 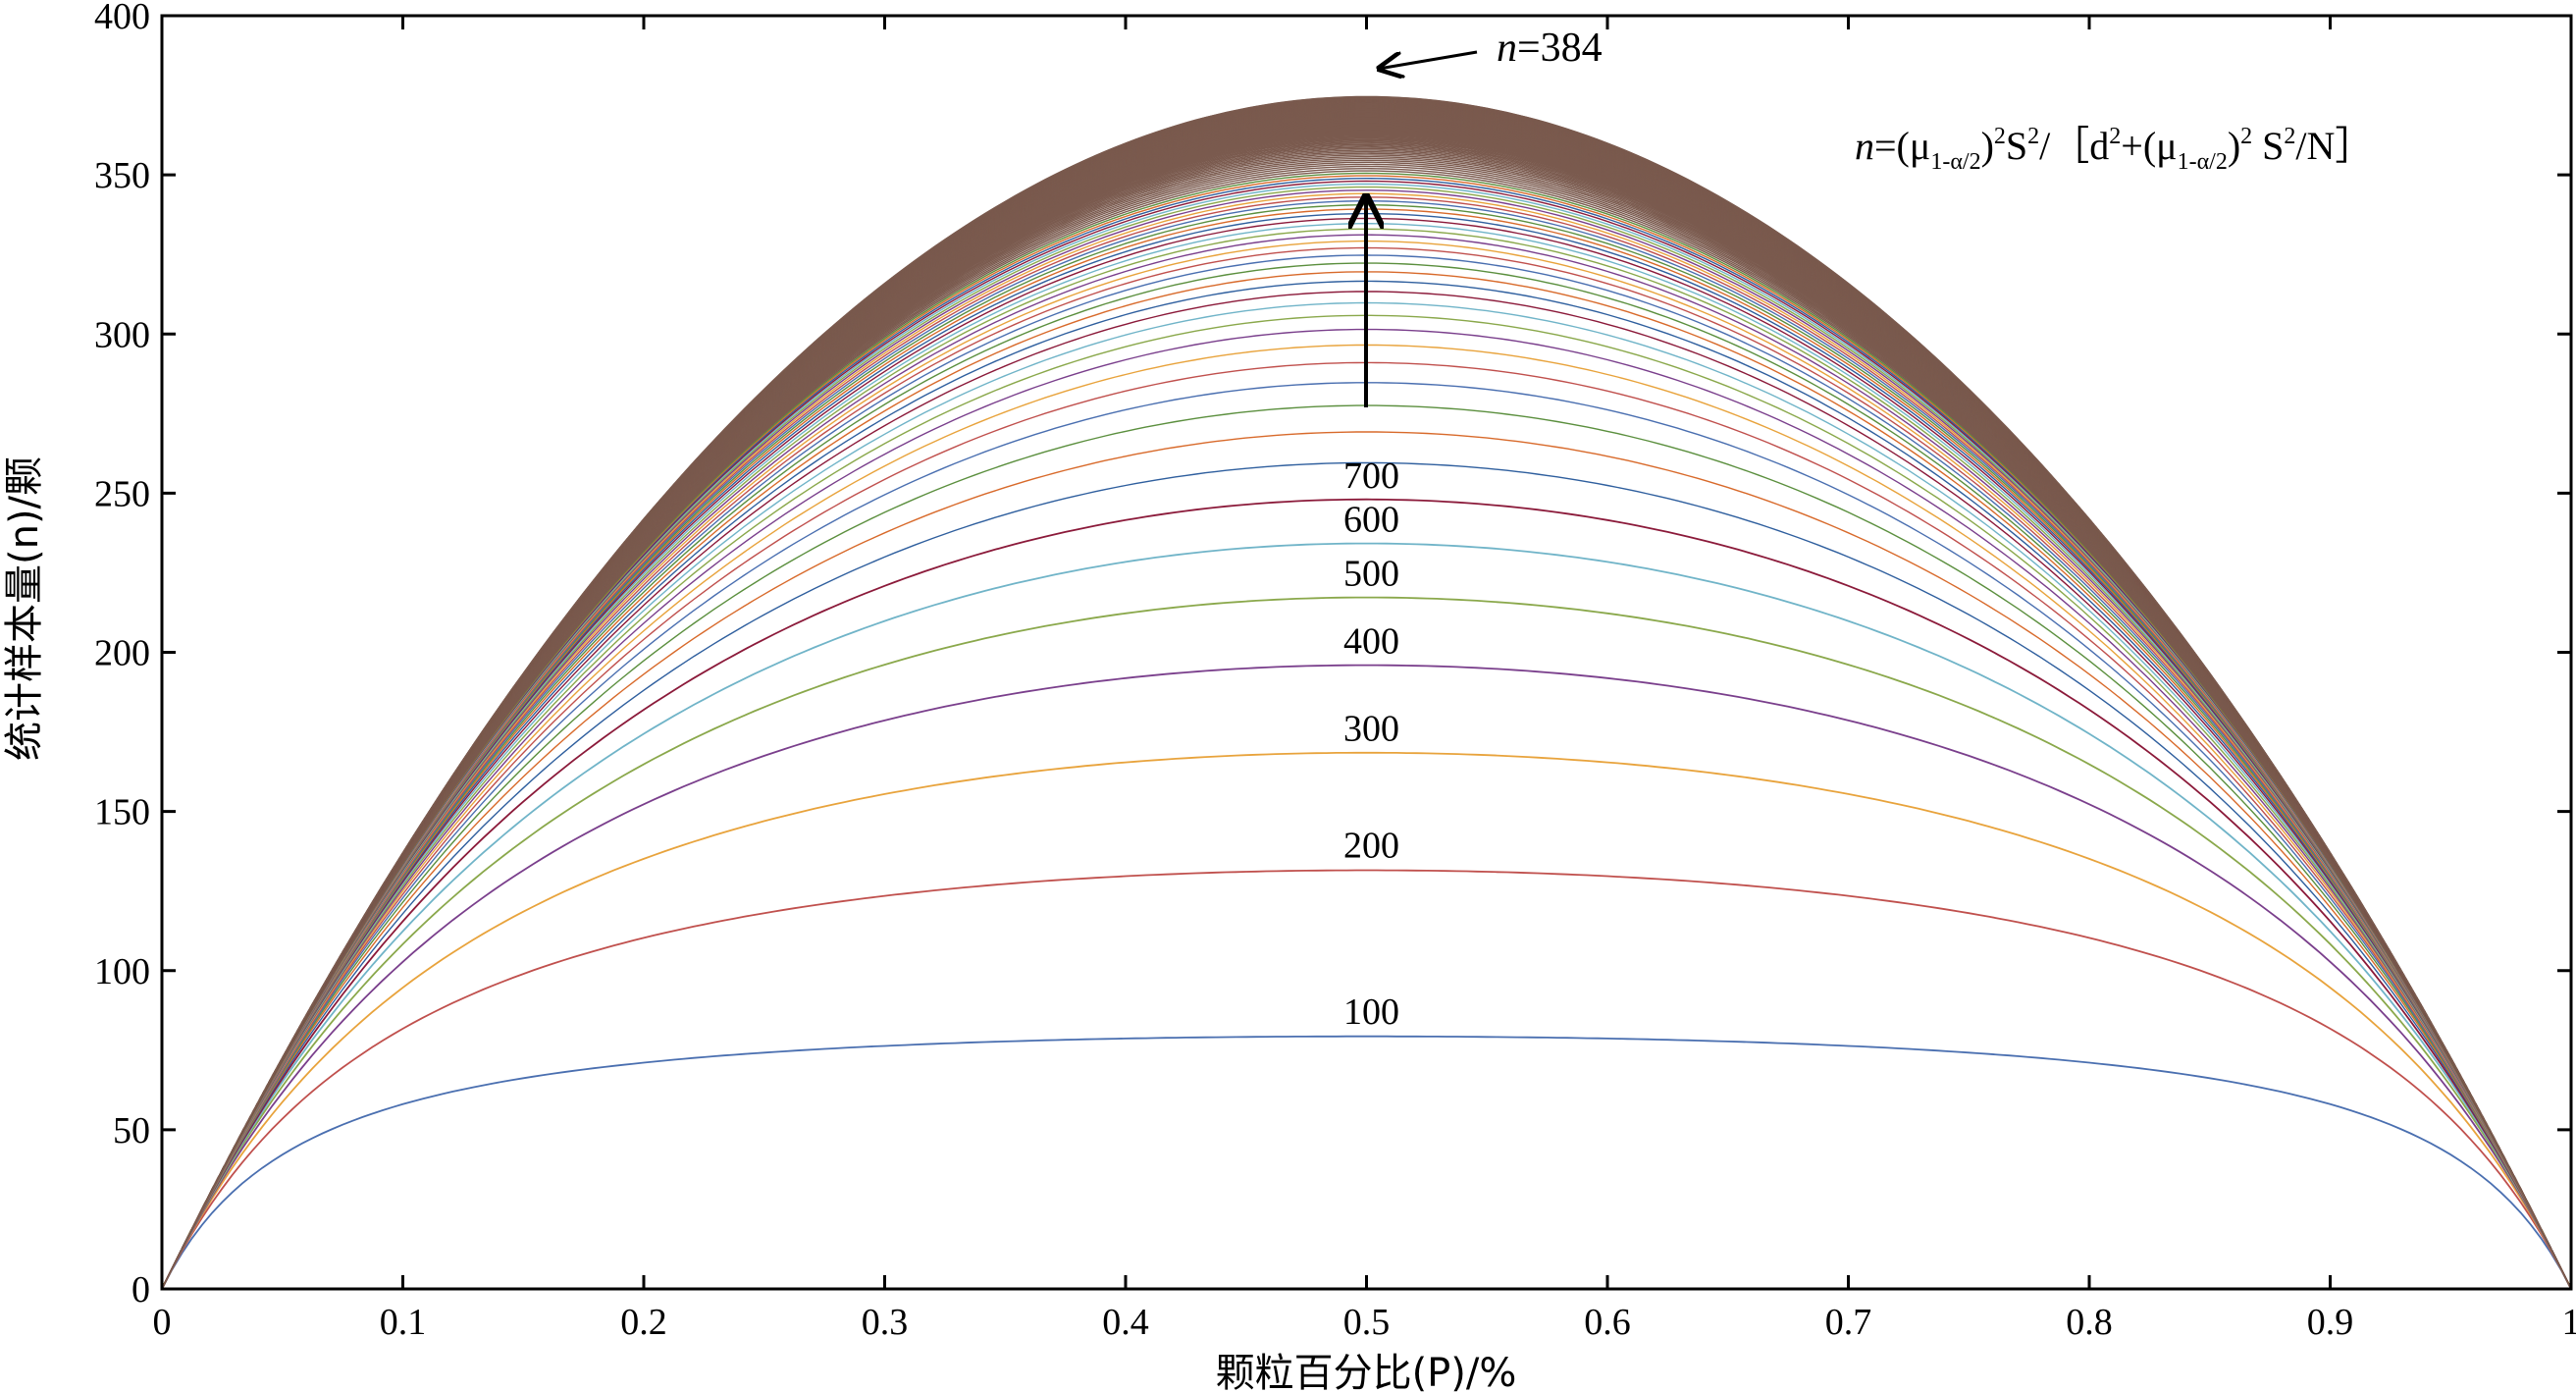 I want to click on y-tick-label: 100, so click(x=122, y=972).